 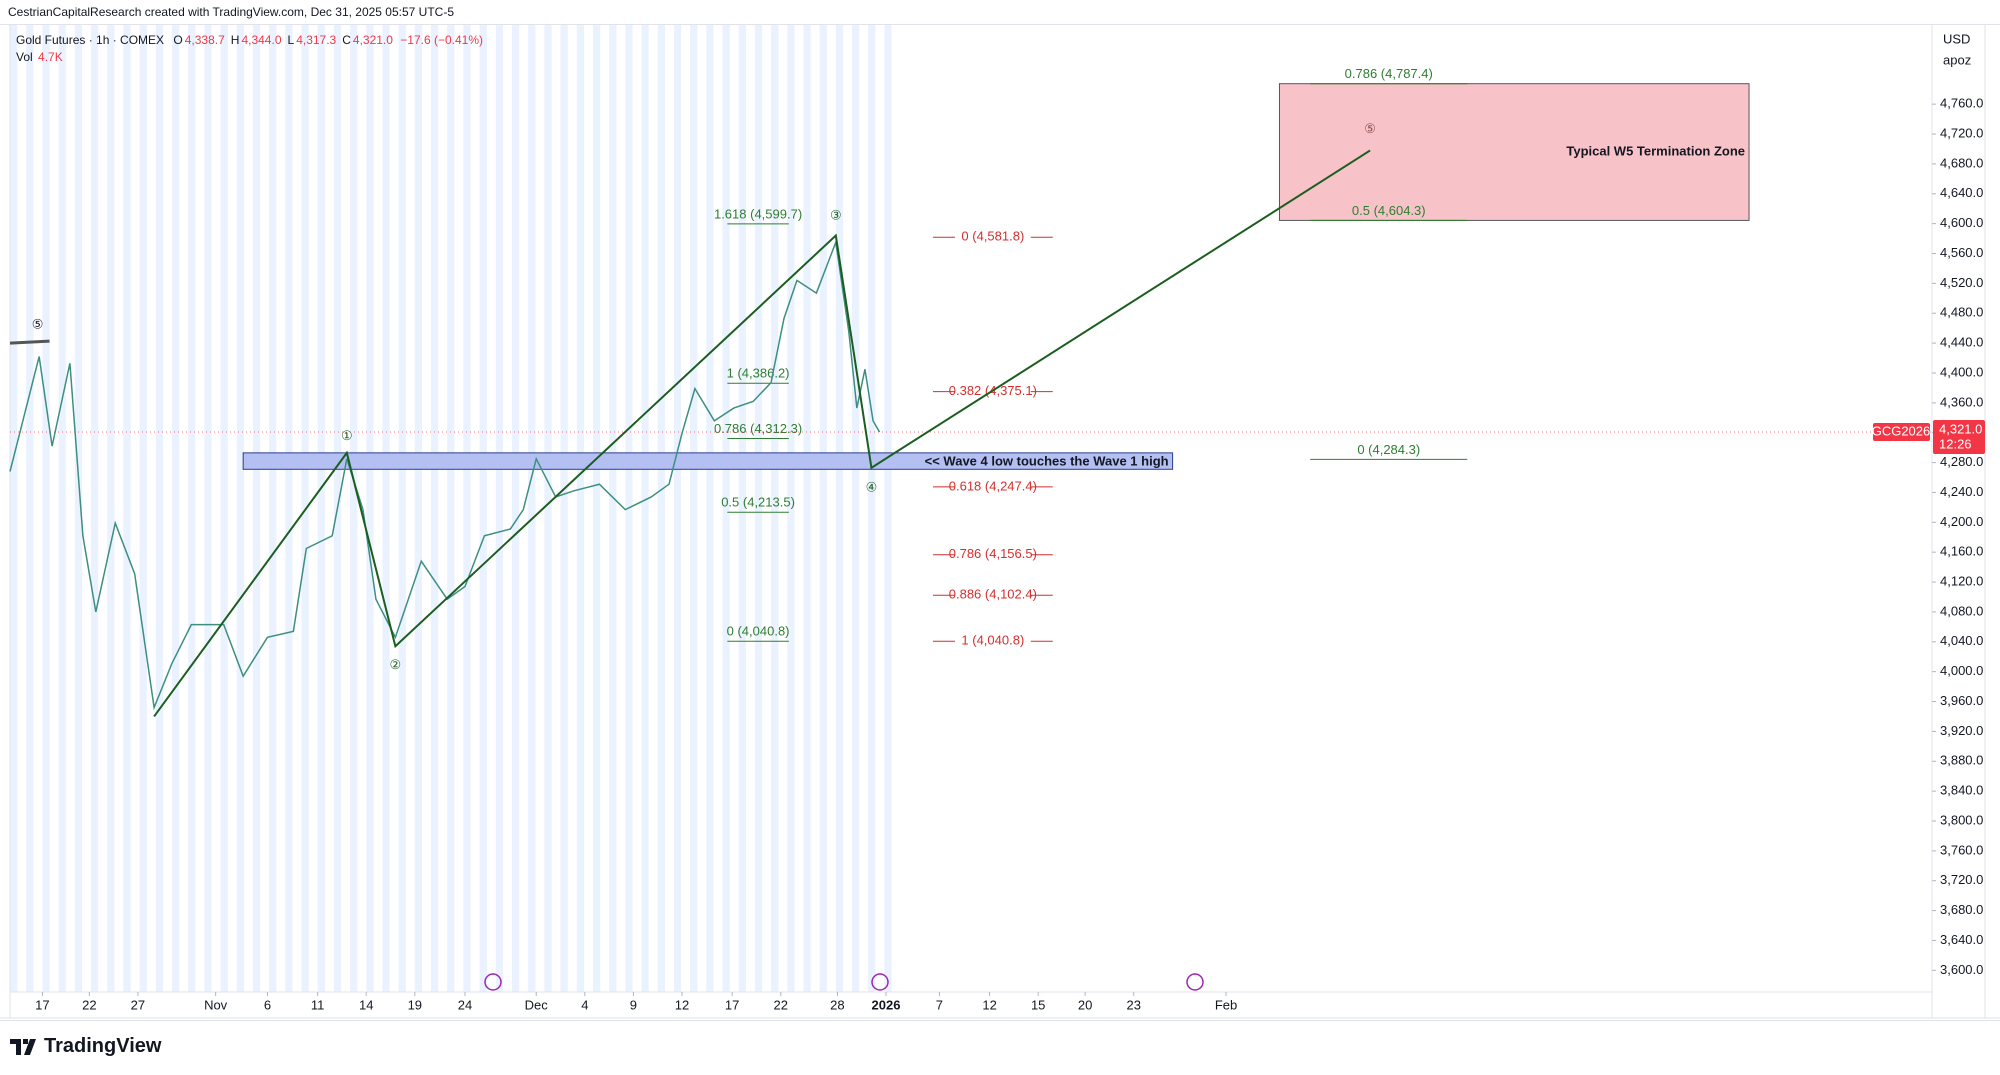 I want to click on wave-label: ③, so click(x=836, y=215).